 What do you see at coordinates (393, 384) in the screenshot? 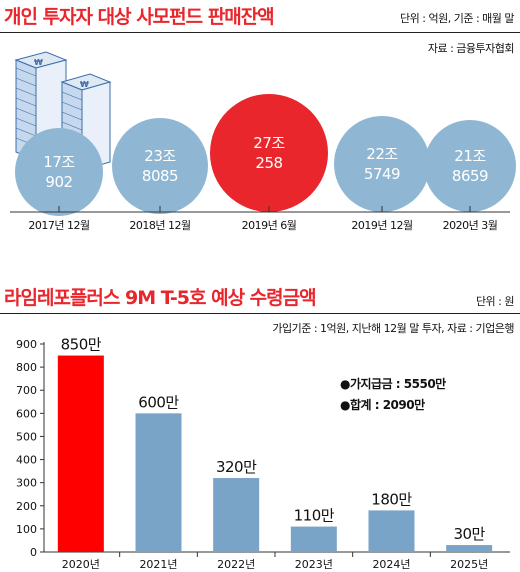
I see `annotation-advance-payment: ●가지급금 : 5550만` at bounding box center [393, 384].